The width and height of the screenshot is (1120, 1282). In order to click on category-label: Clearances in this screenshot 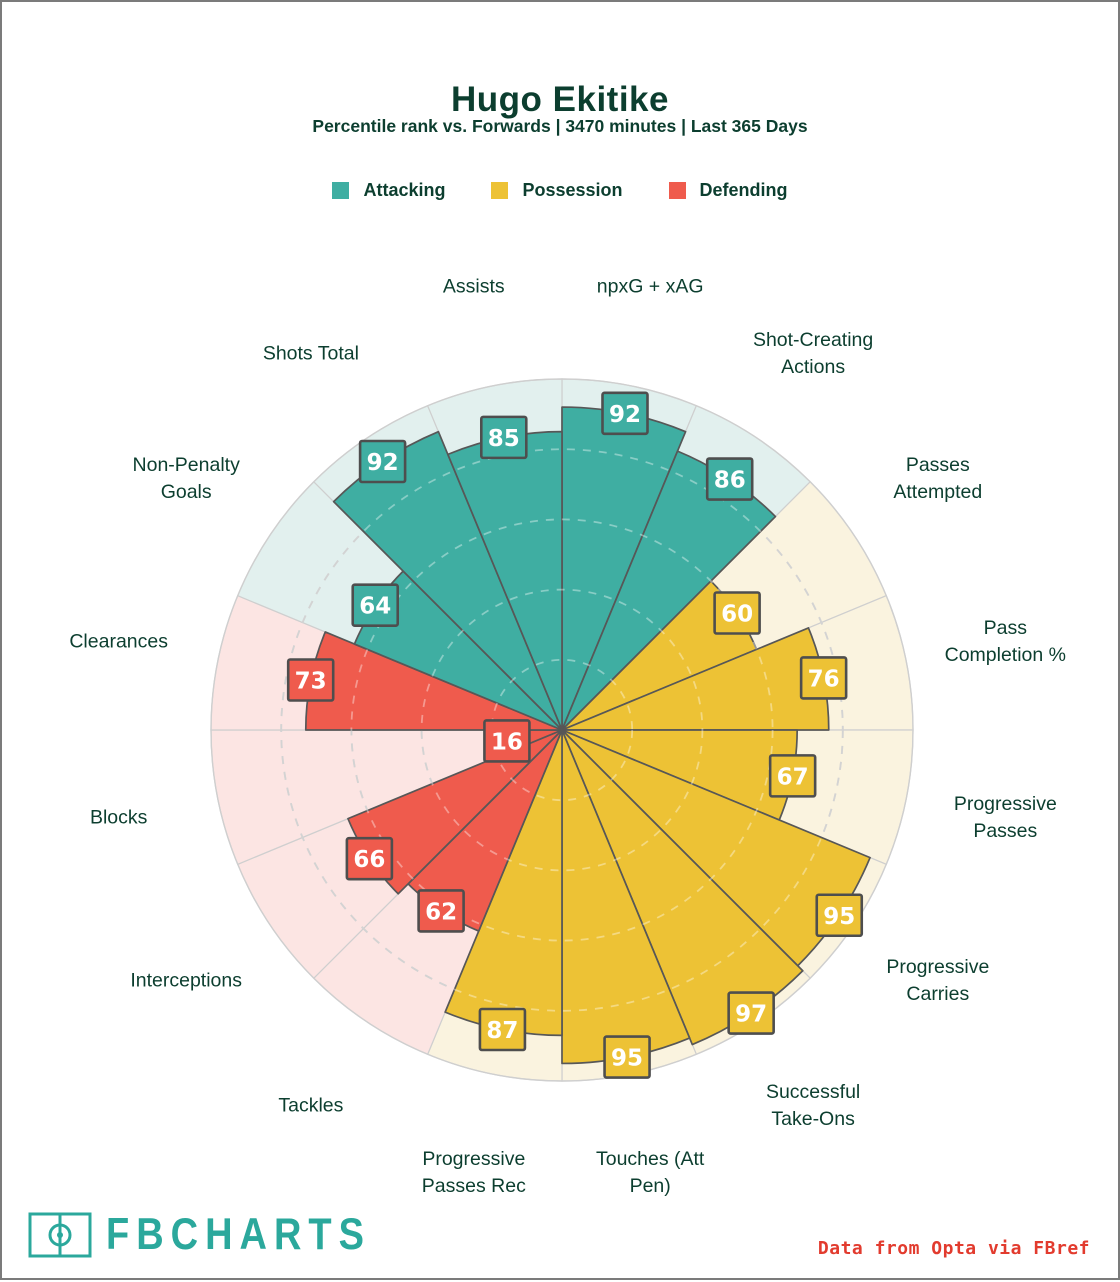, I will do `click(118, 641)`.